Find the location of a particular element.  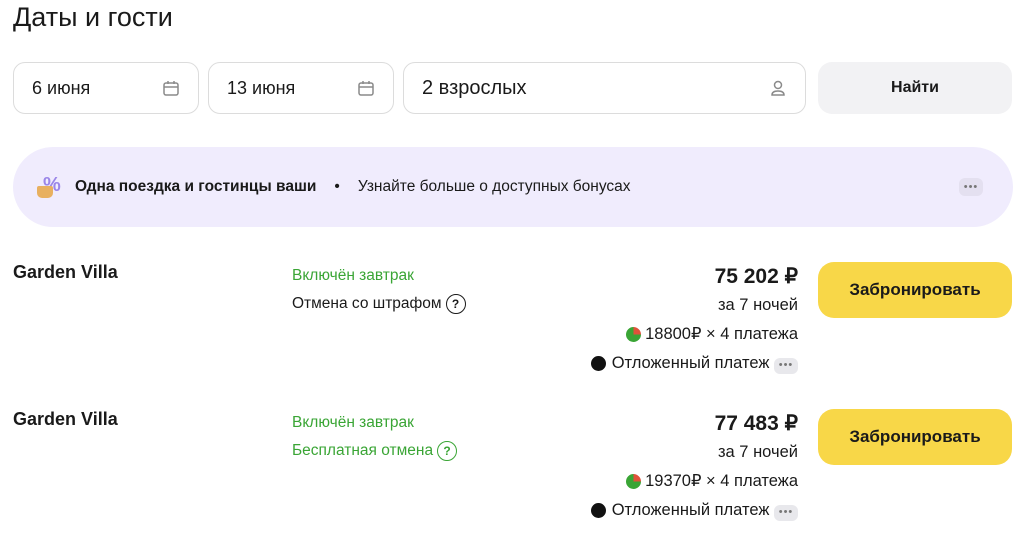

offer-price: 77 483 ₽ is located at coordinates (756, 423).